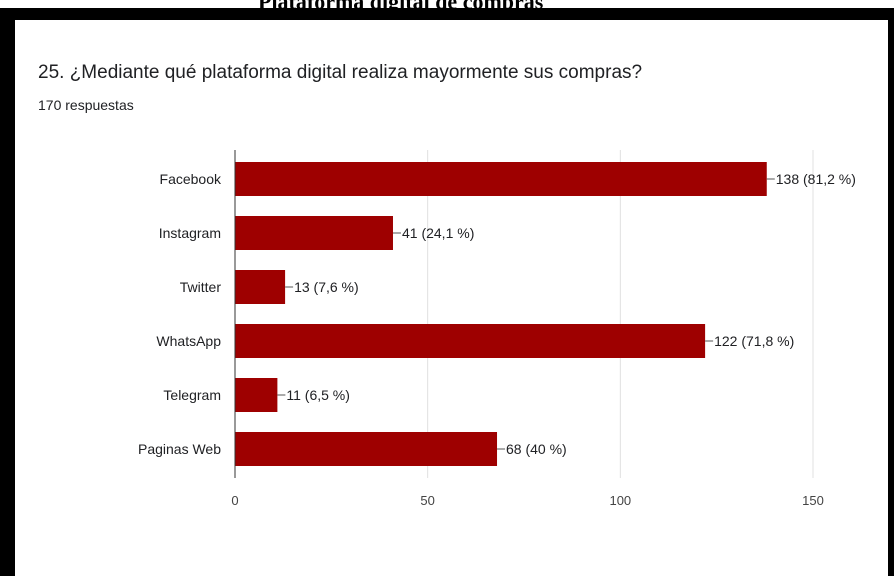  What do you see at coordinates (813, 500) in the screenshot?
I see `x-tick-label: 150` at bounding box center [813, 500].